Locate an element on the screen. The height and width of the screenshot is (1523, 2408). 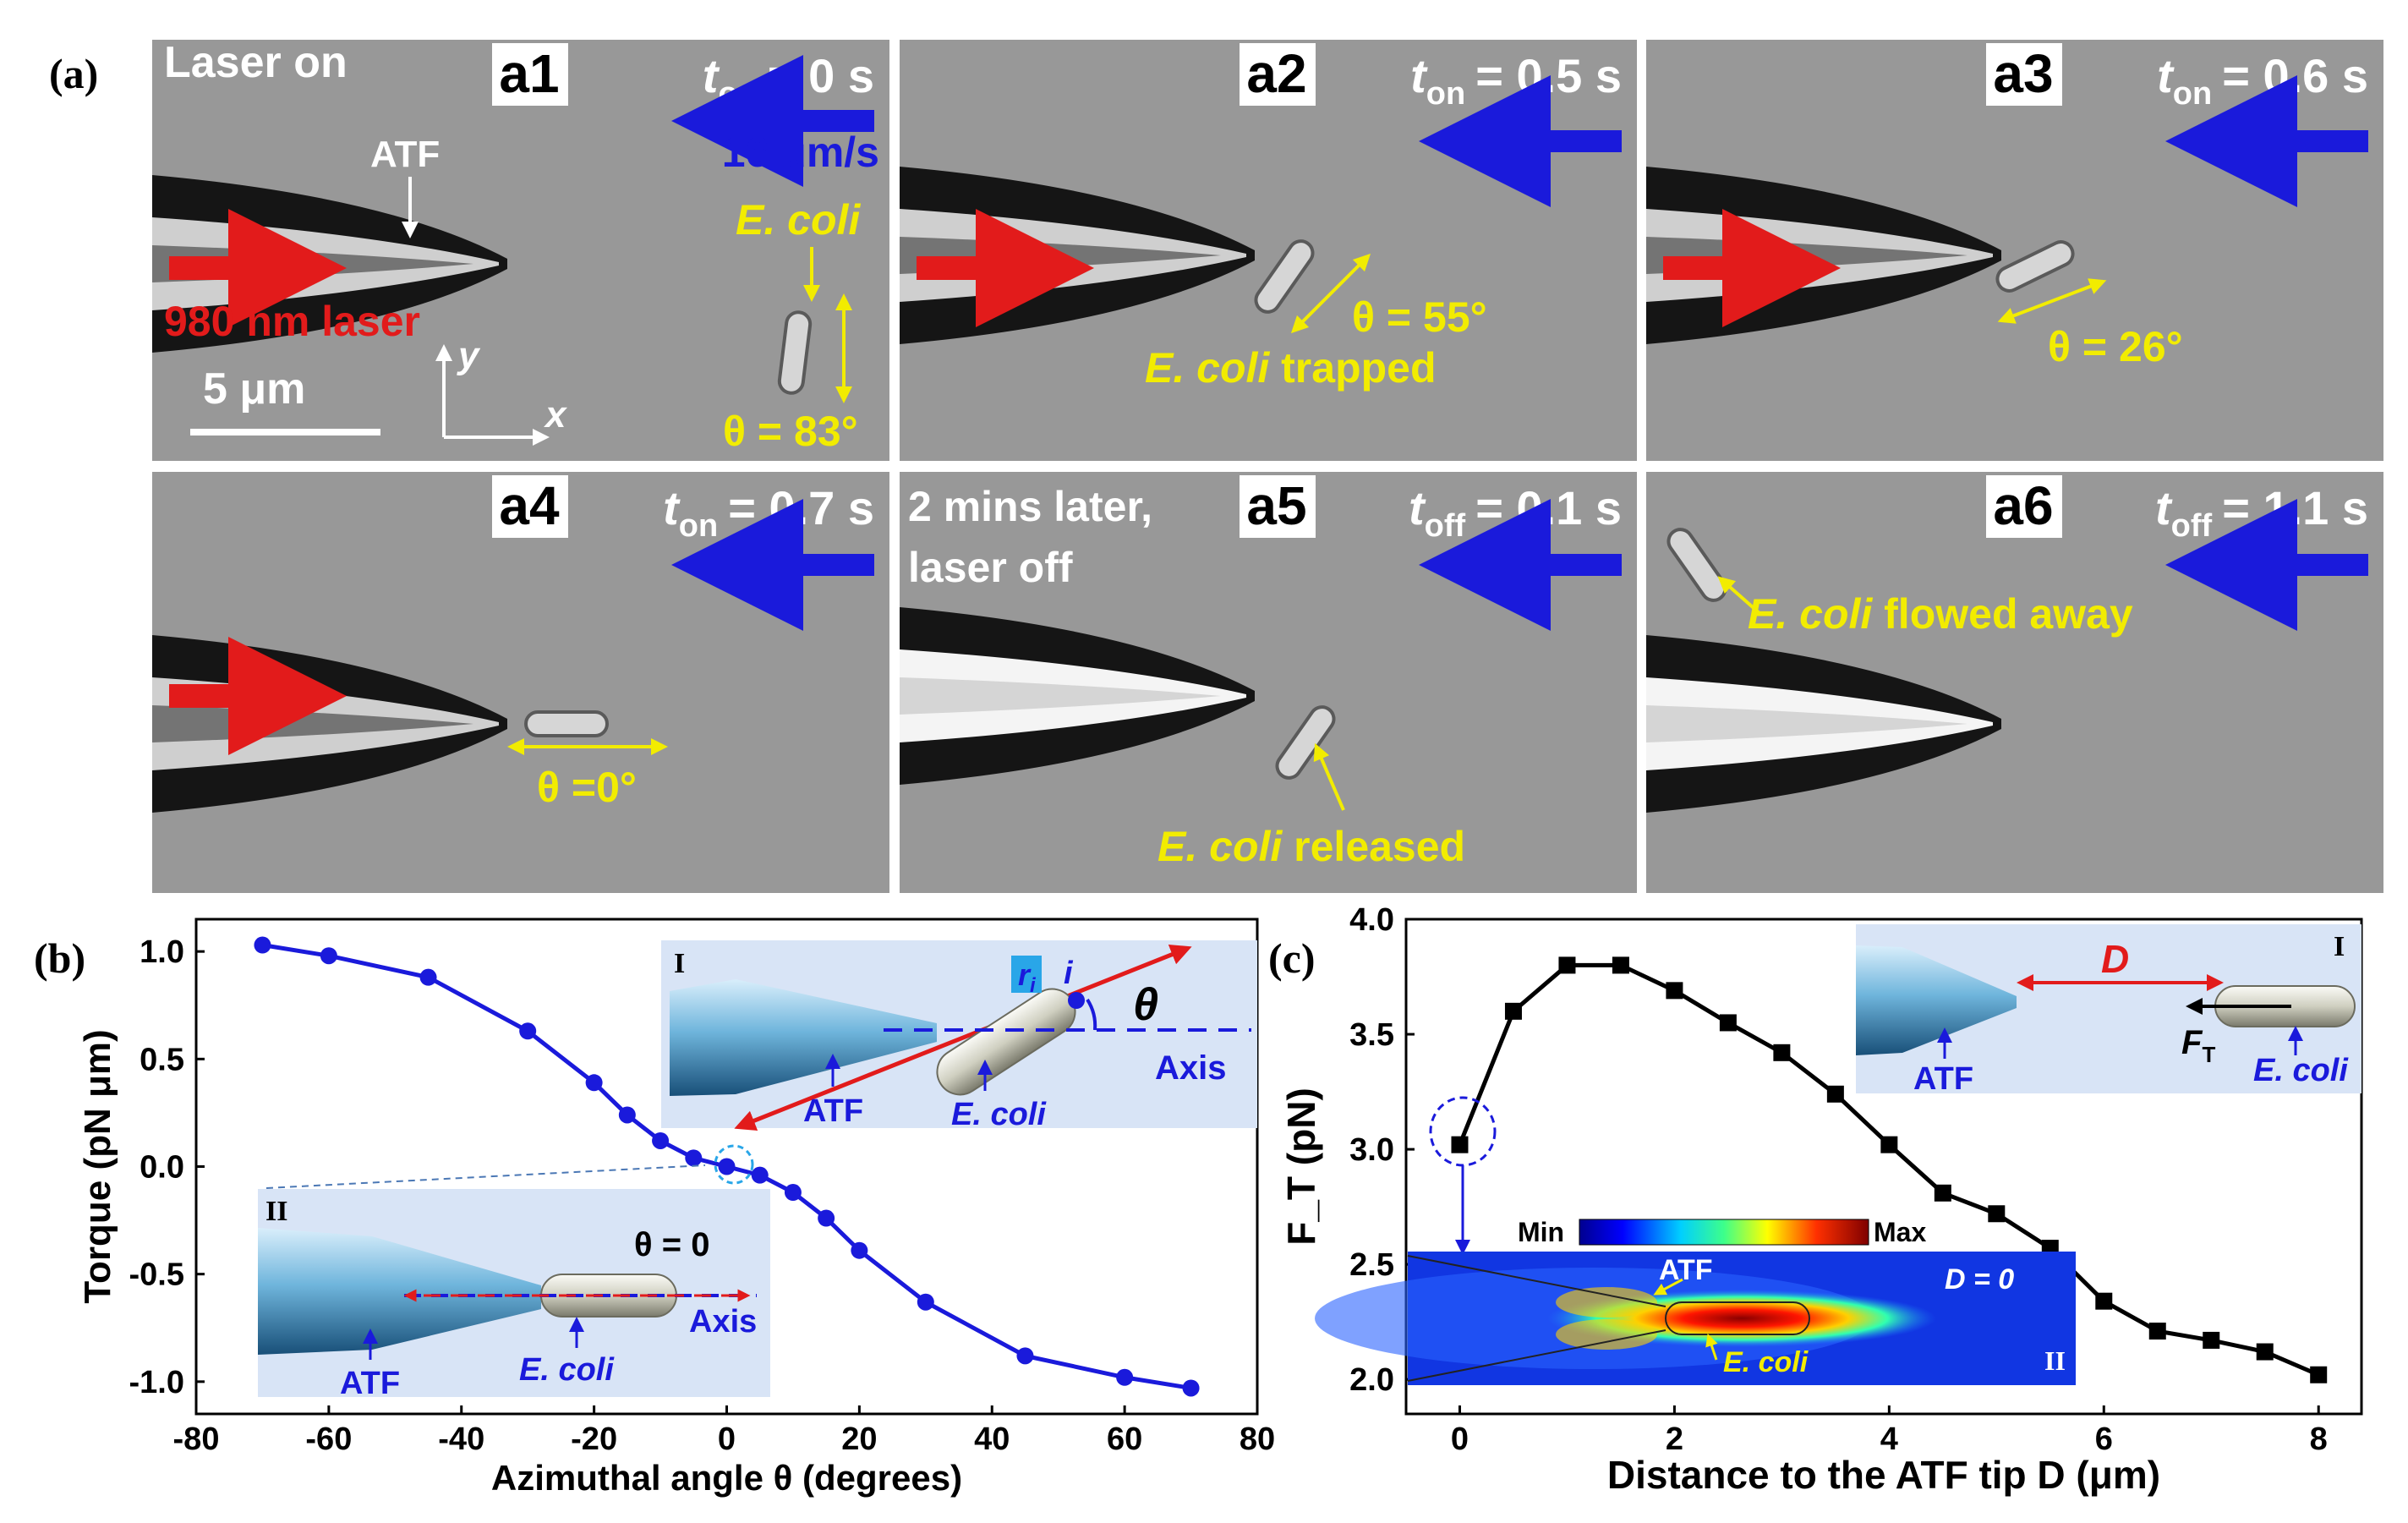
frame-tag: a6 is located at coordinates (2023, 505).